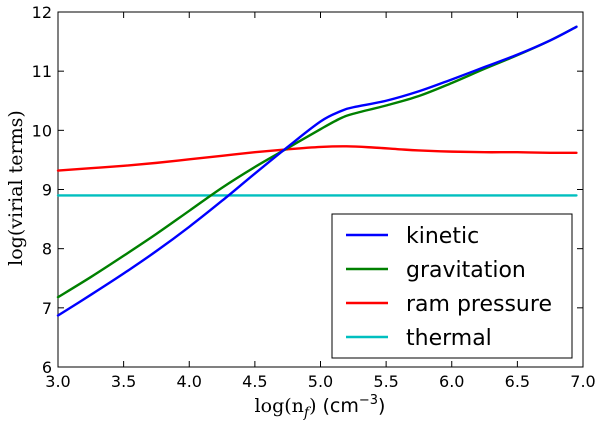 The image size is (600, 424). What do you see at coordinates (42, 130) in the screenshot?
I see `y-tick-label: 10` at bounding box center [42, 130].